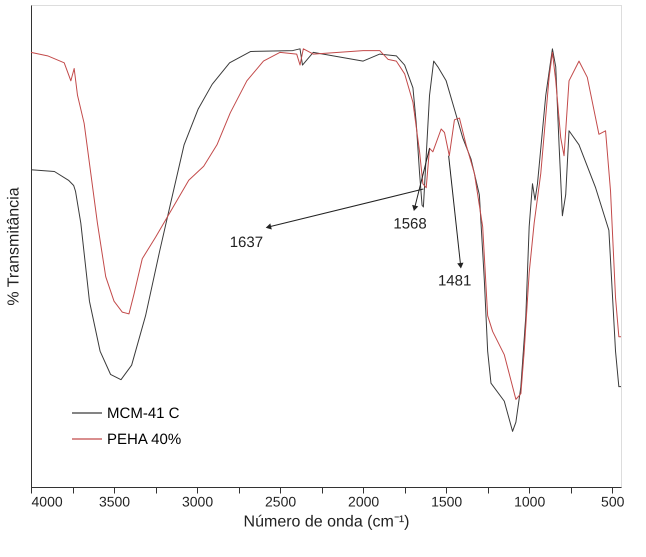 This screenshot has height=557, width=646. I want to click on annotation: 1637, so click(247, 243).